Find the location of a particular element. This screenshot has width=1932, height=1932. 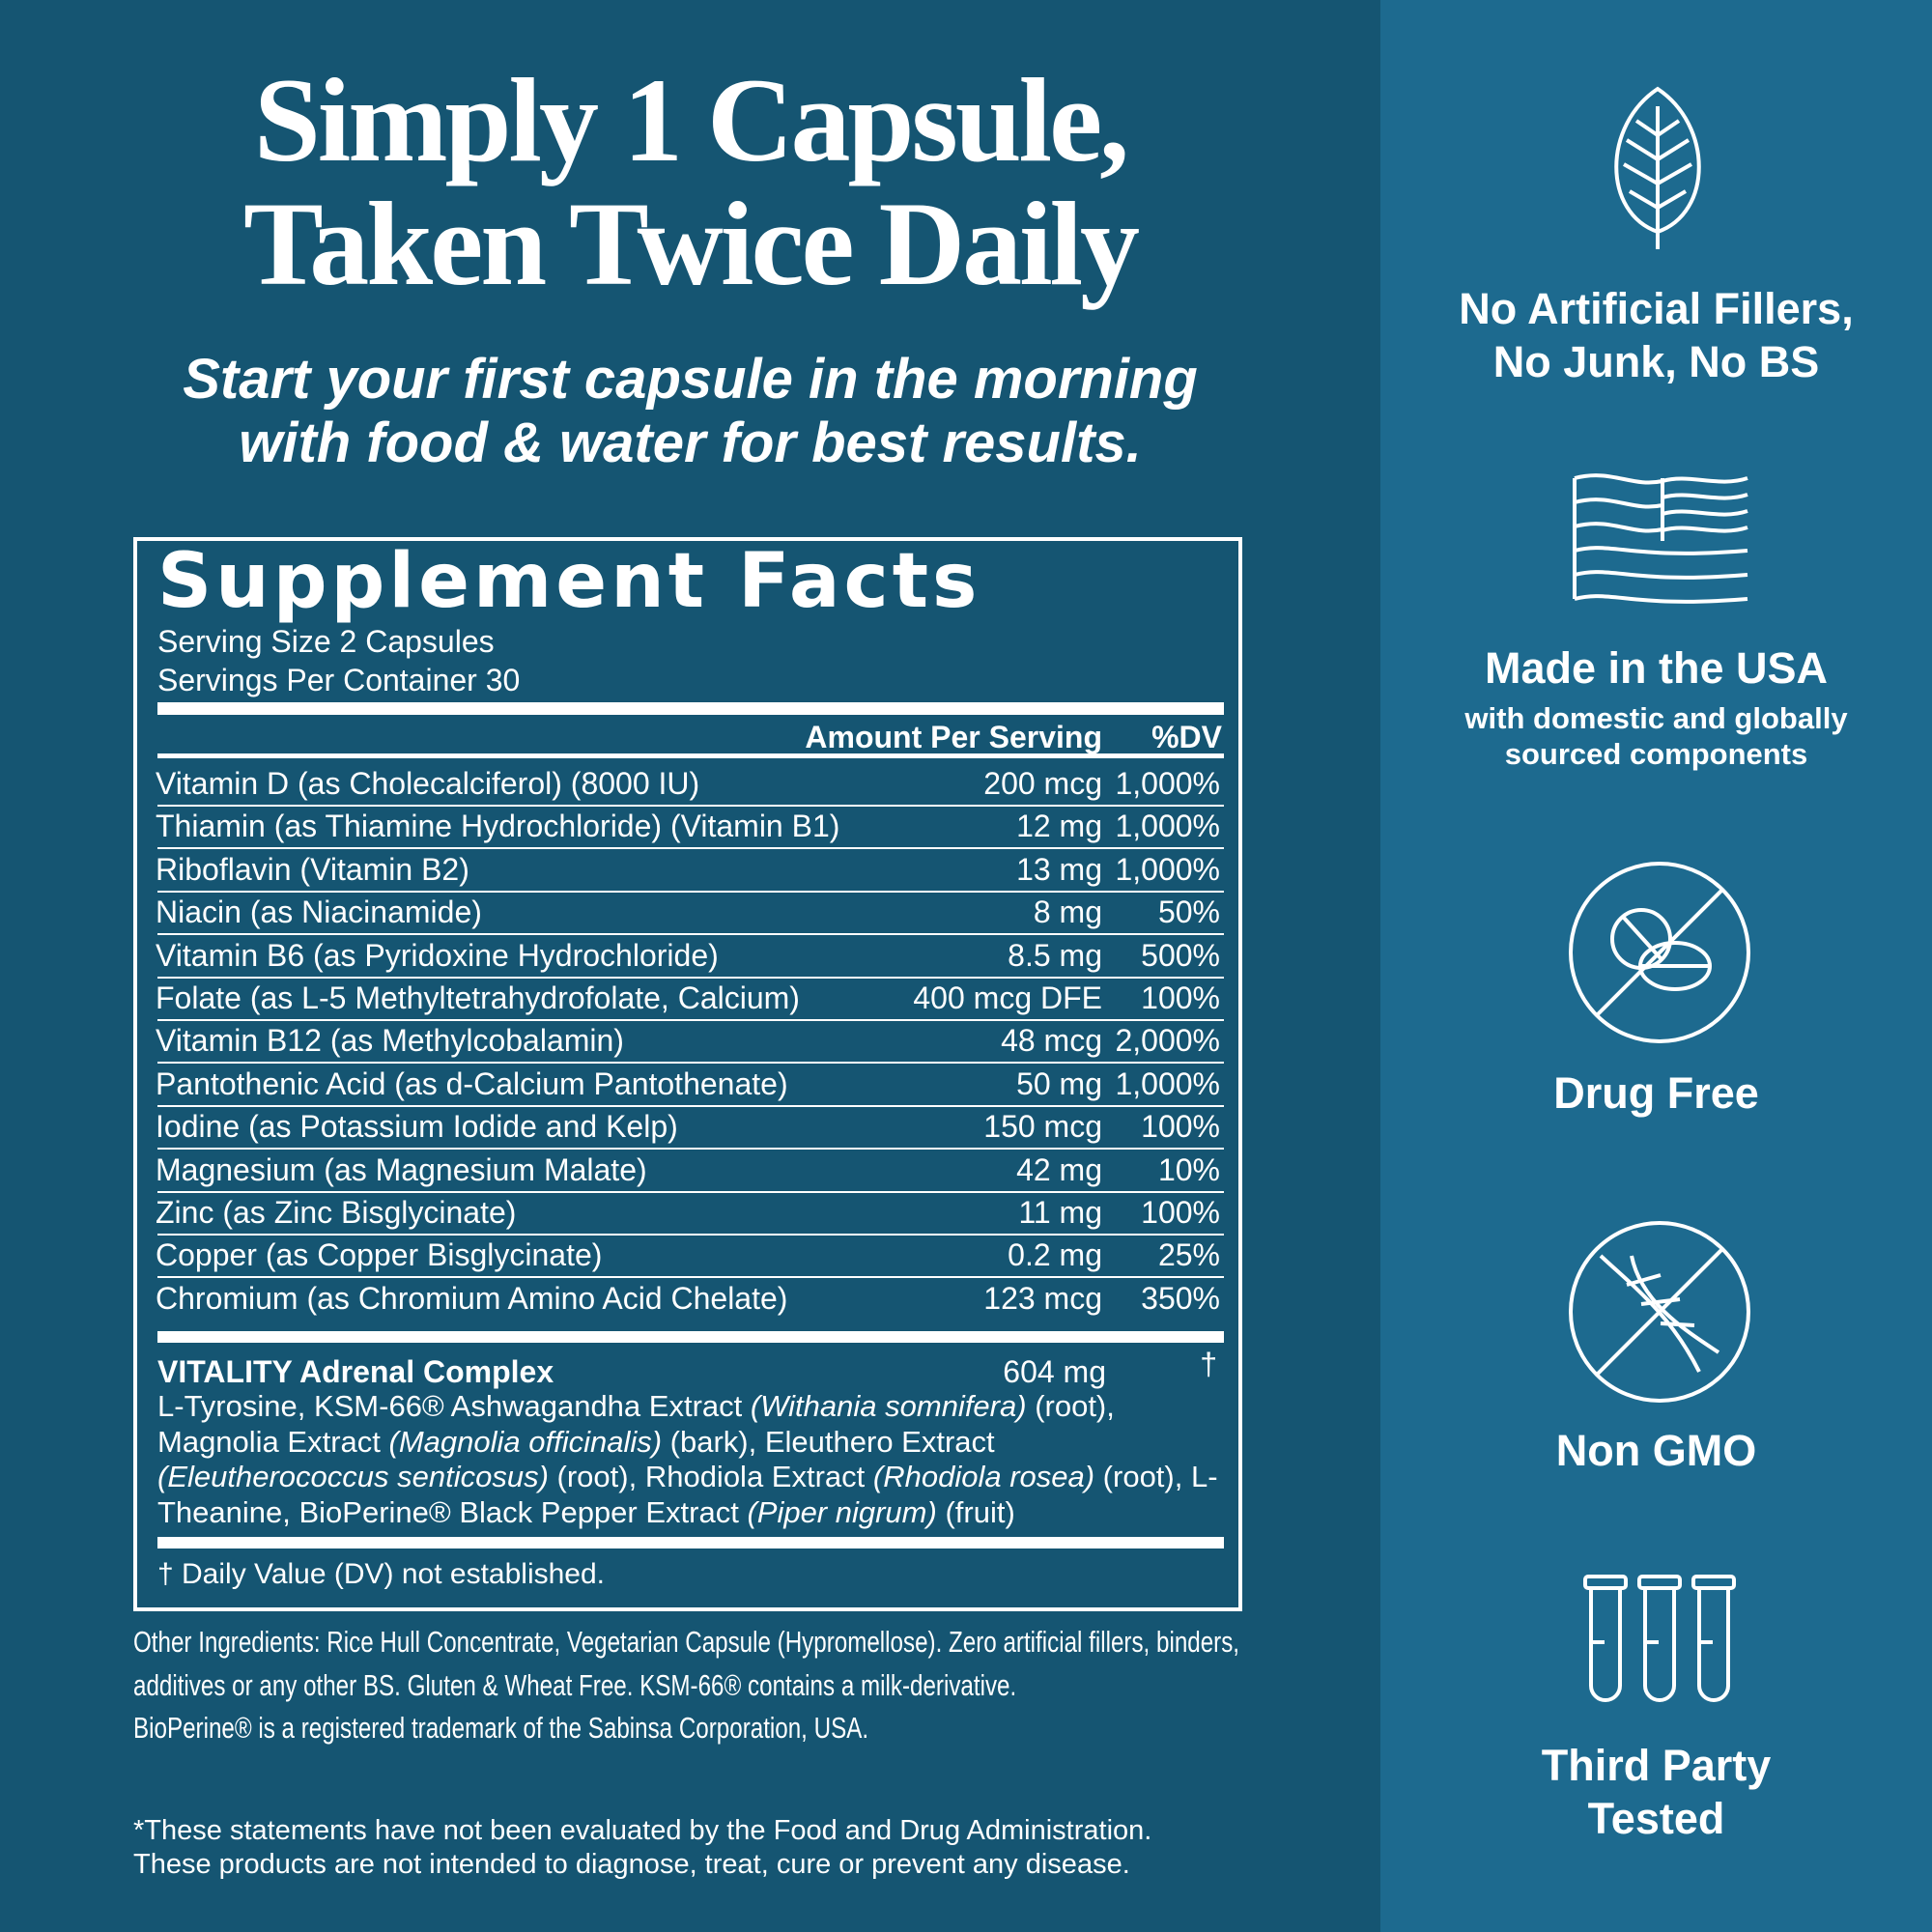

nutrient-amount: 13 mg is located at coordinates (1059, 869).